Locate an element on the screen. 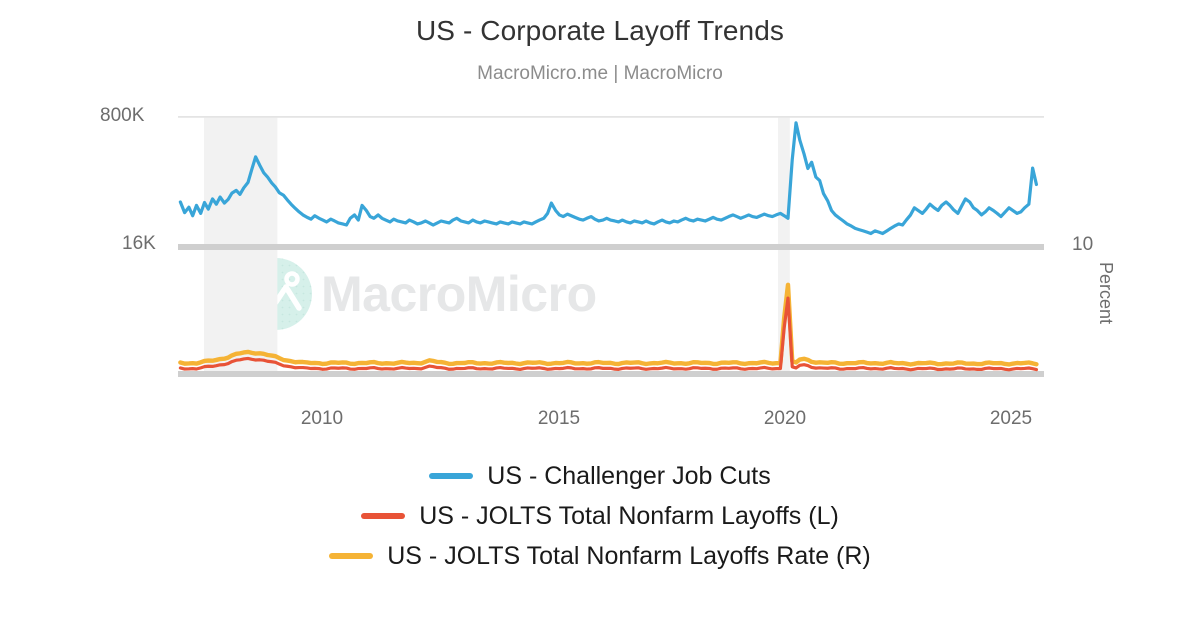 This screenshot has height=630, width=1200. legend-item-jolts-layoffs: US - JOLTS Total Nonfarm Layoffs (L) is located at coordinates (600, 516).